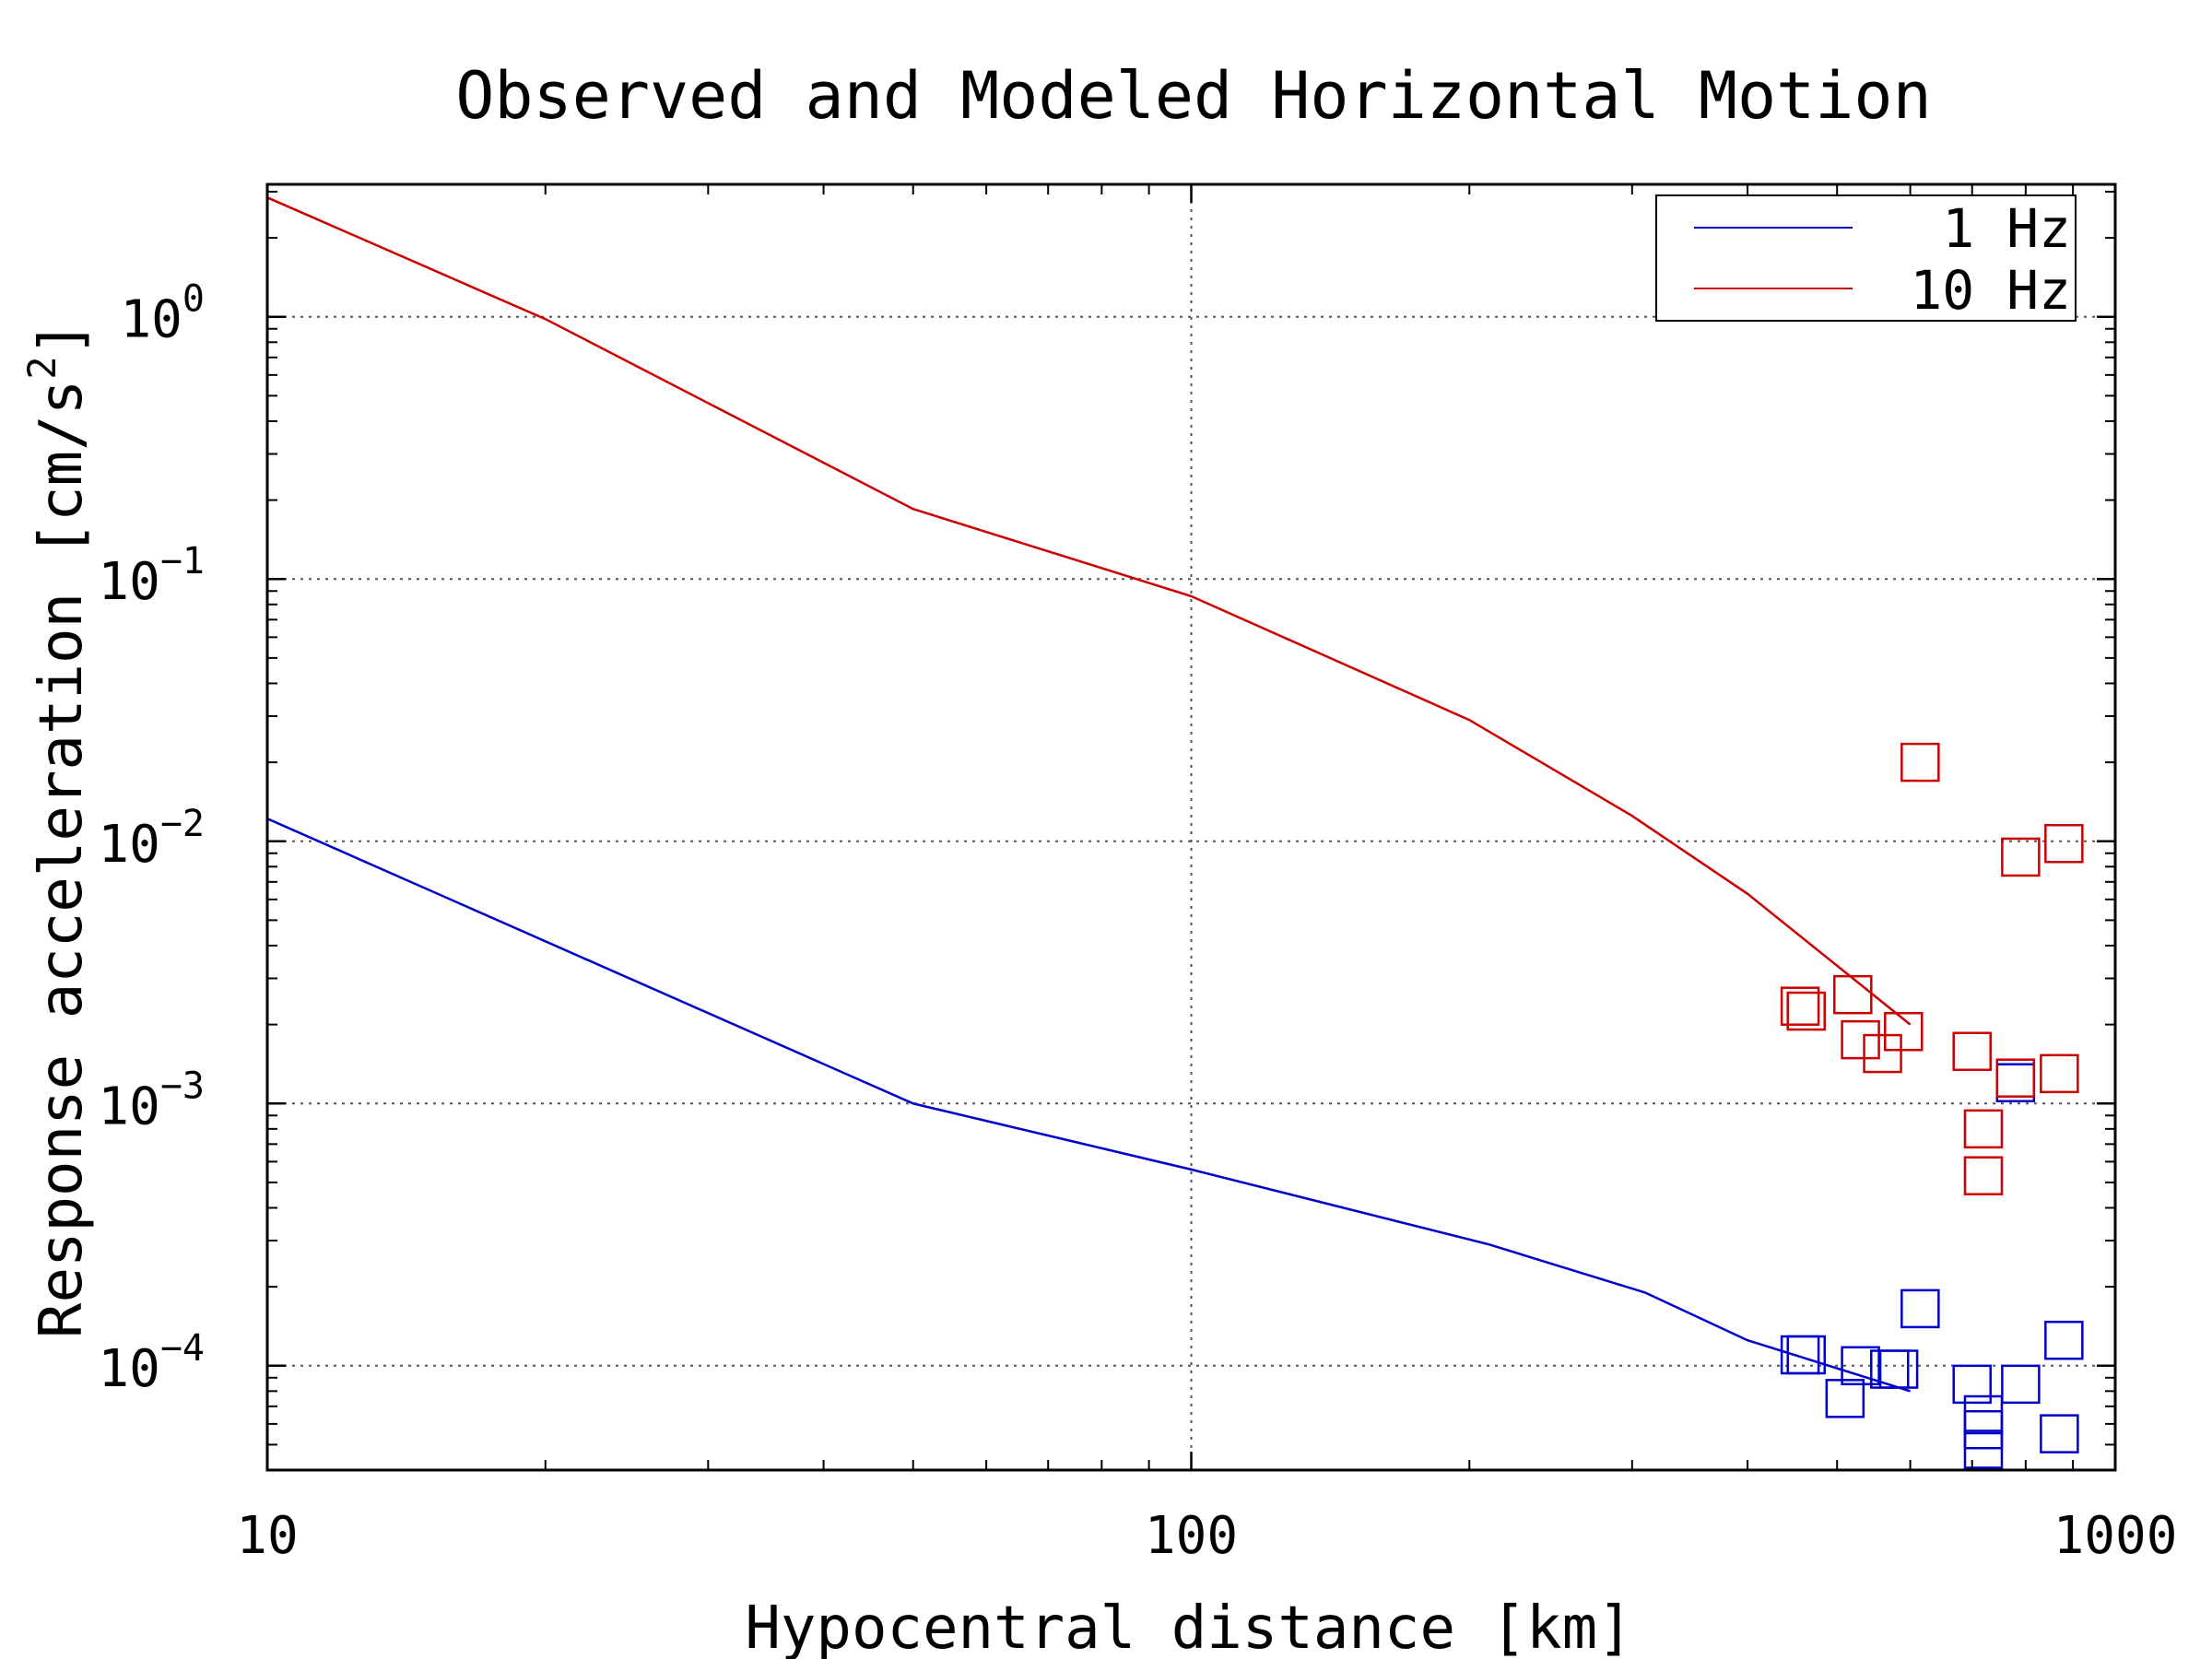 The image size is (2212, 1659). What do you see at coordinates (151, 839) in the screenshot?
I see `y-tick-label: 10⁻²` at bounding box center [151, 839].